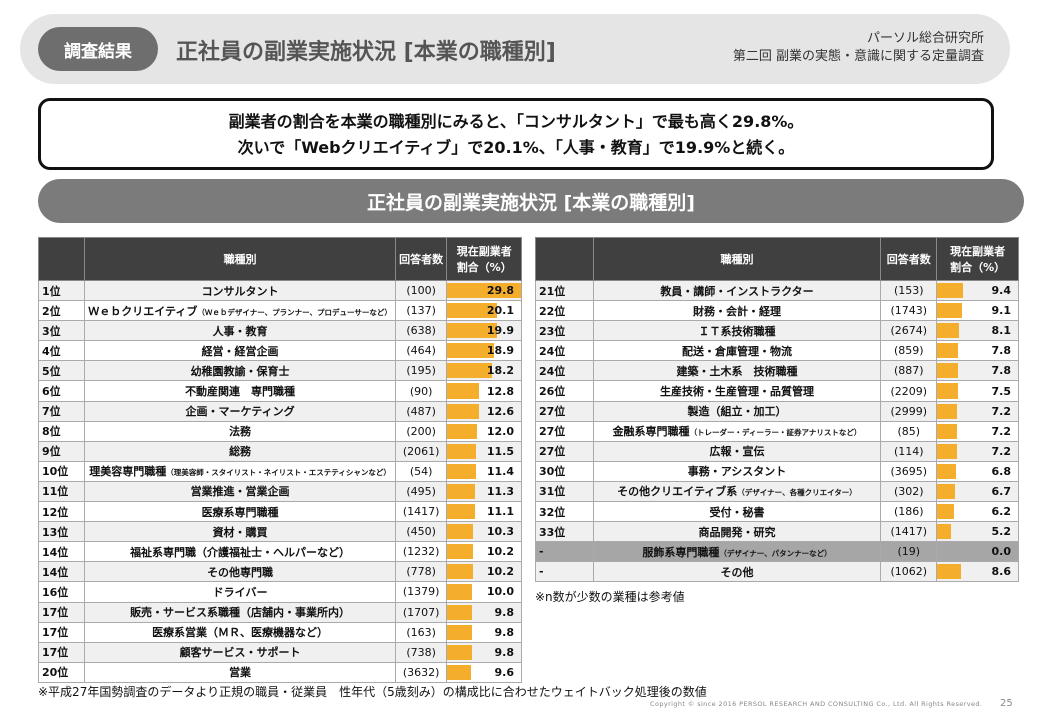  What do you see at coordinates (1001, 451) in the screenshot?
I see `rate-value: 7.2` at bounding box center [1001, 451].